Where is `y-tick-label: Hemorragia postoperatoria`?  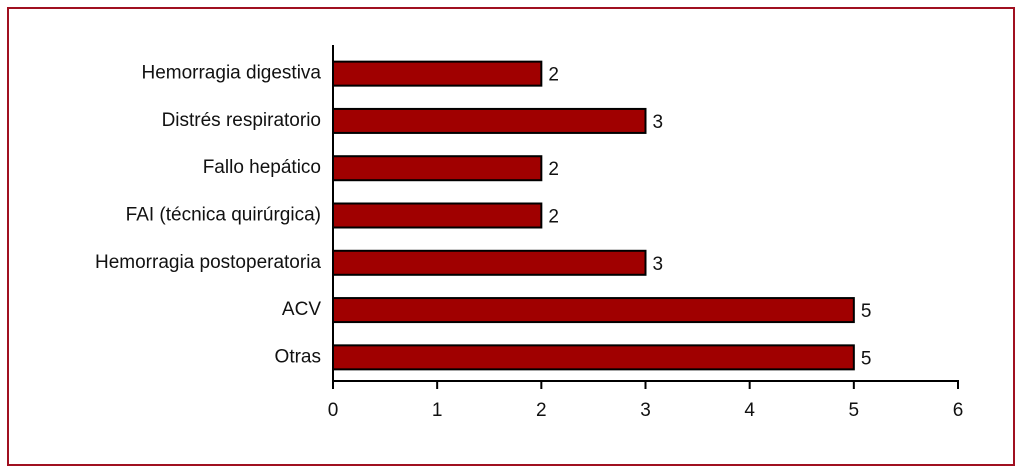 y-tick-label: Hemorragia postoperatoria is located at coordinates (208, 262).